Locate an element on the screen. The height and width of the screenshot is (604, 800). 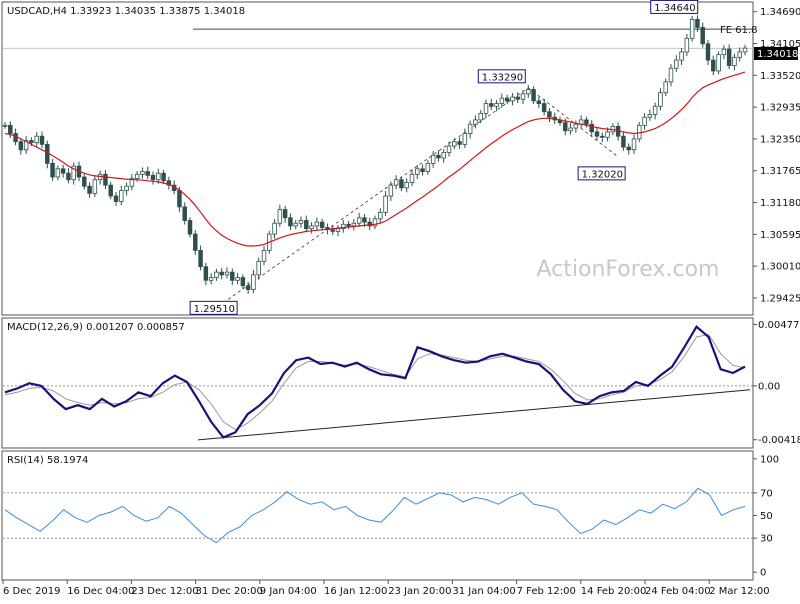
x-tick-label: 6 Dec 2019 is located at coordinates (32, 591).